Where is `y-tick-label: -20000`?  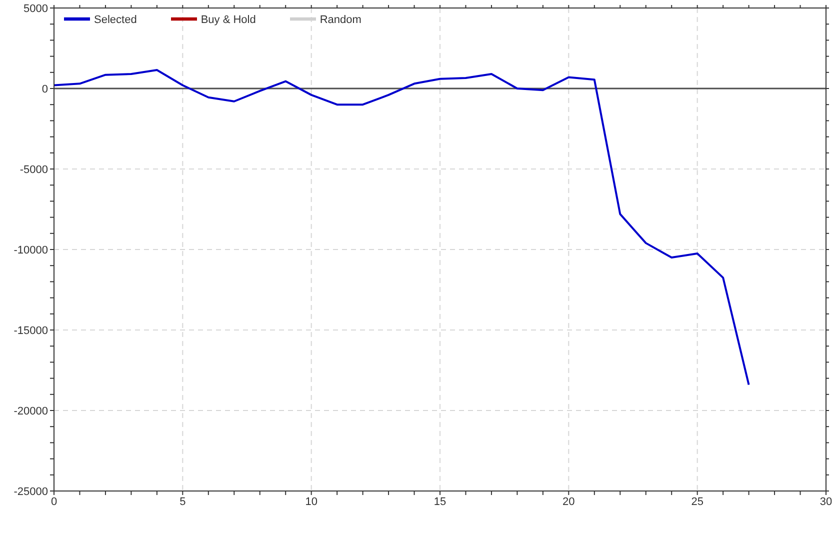 y-tick-label: -20000 is located at coordinates (31, 411).